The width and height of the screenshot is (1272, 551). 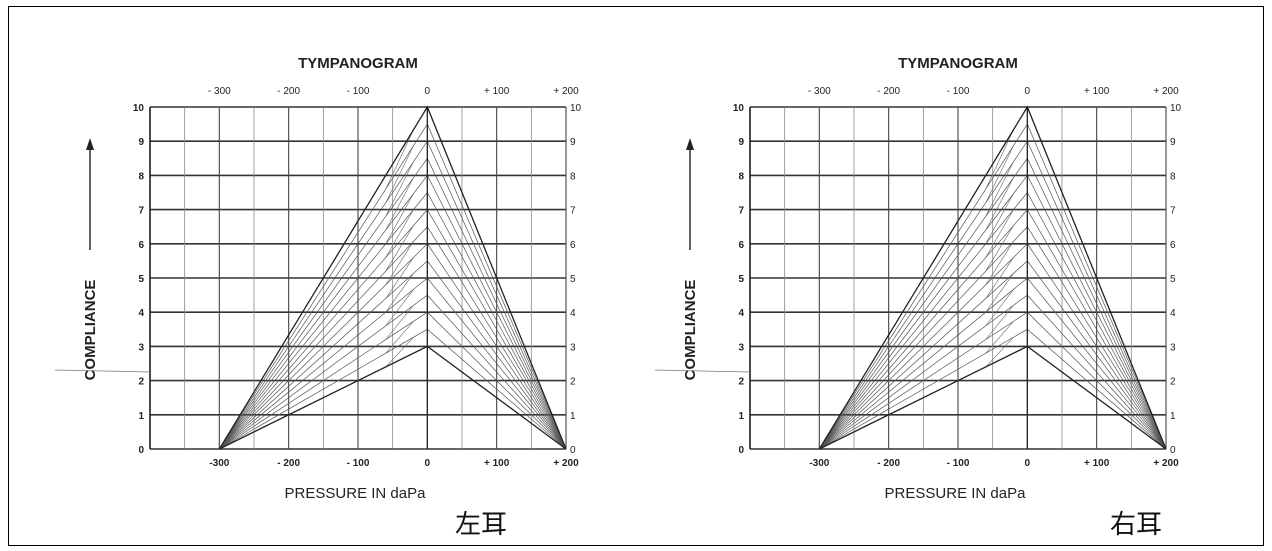 What do you see at coordinates (573, 211) in the screenshot?
I see `y-tick-right: 7` at bounding box center [573, 211].